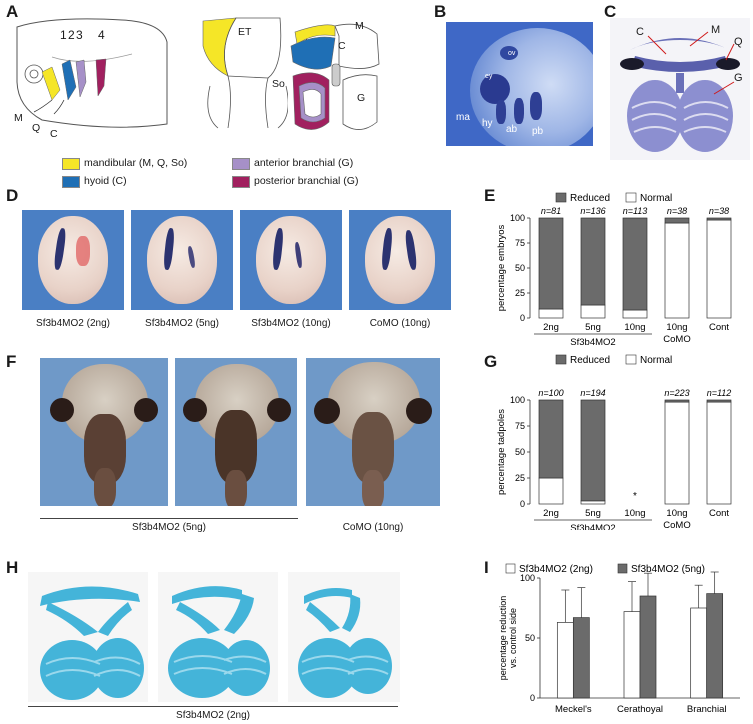 The width and height of the screenshot is (753, 724). Describe the element at coordinates (635, 496) in the screenshot. I see `annotation-asterisk: *` at that location.